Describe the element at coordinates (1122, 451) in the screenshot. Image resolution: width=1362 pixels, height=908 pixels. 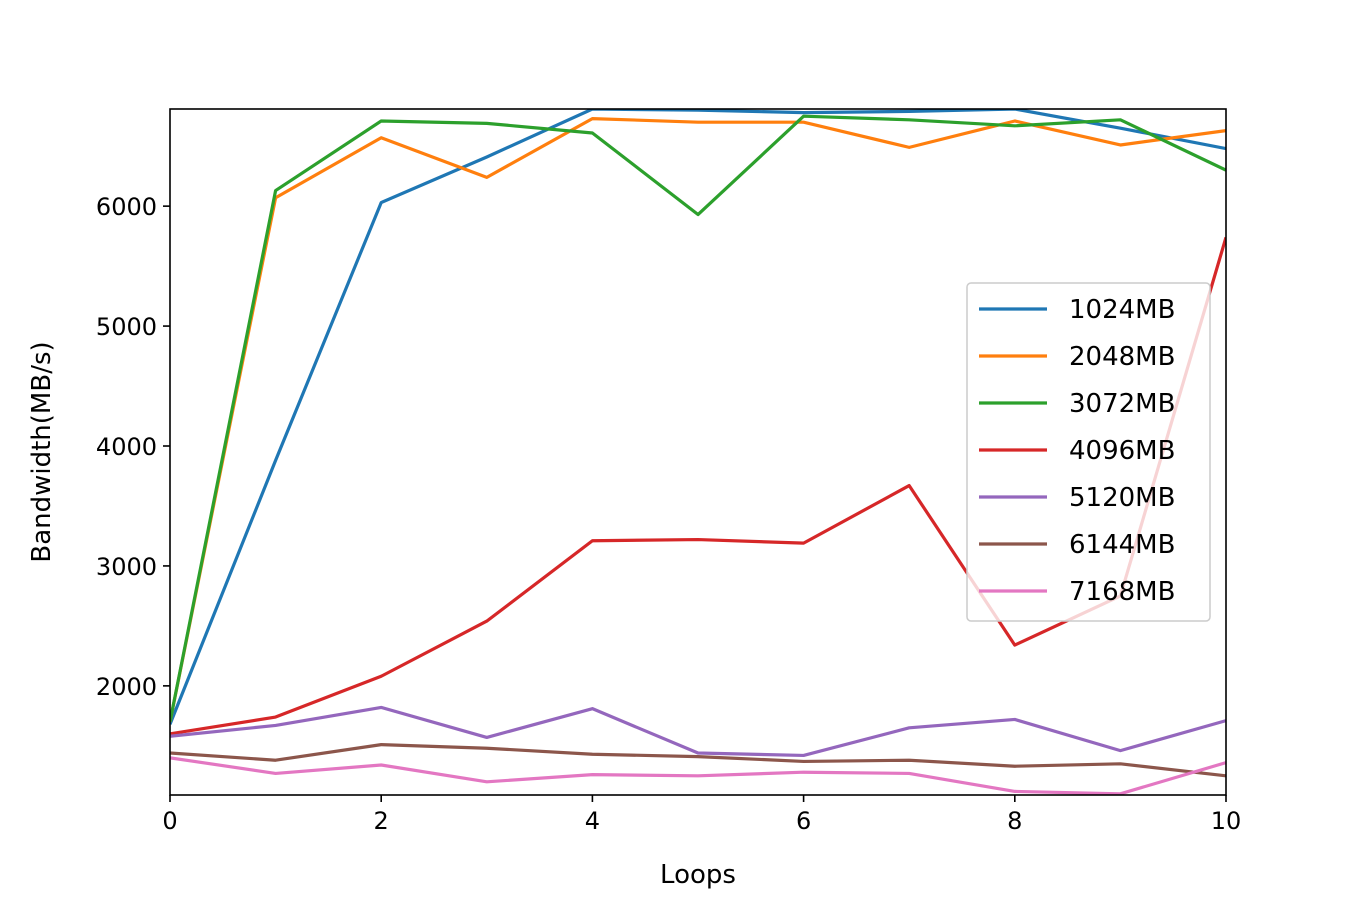
I see `legend-label: 4096MB` at that location.